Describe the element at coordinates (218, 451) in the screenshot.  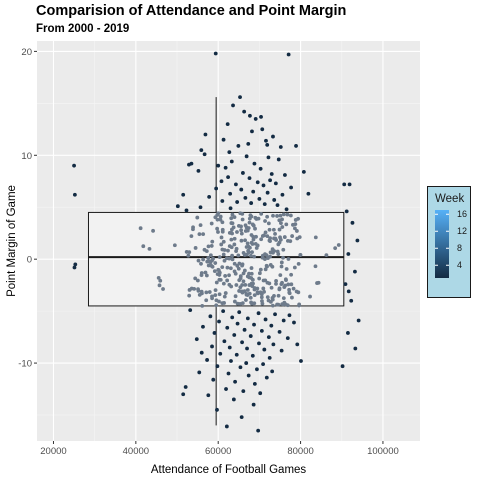
I see `x-tick-label: 60000` at that location.